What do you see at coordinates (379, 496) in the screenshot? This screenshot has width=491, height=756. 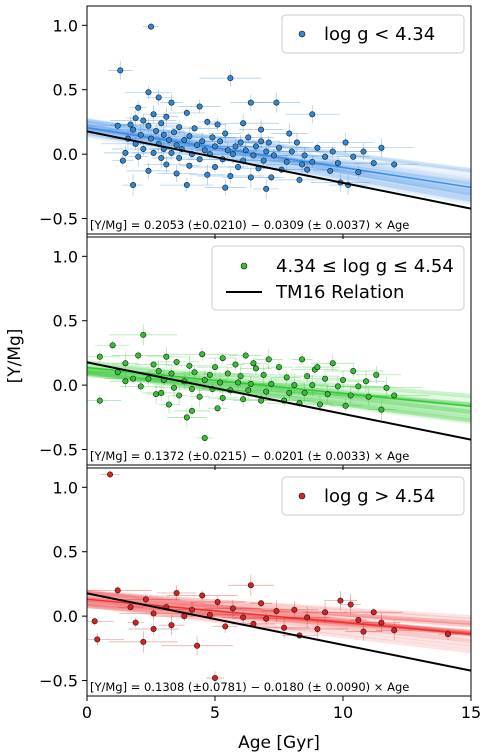 I see `legend-label: log g > 4.54` at bounding box center [379, 496].